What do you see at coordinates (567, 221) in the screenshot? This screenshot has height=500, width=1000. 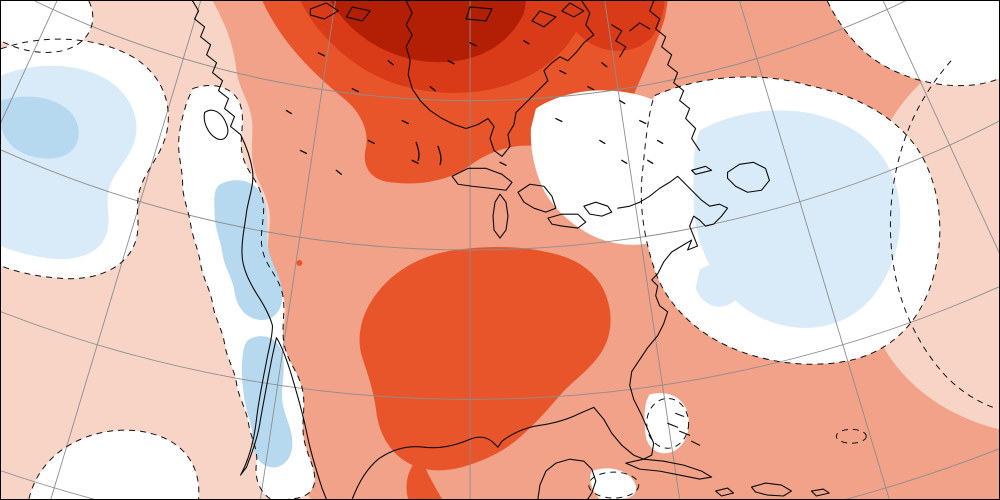 I see `coastline-lake-erie` at bounding box center [567, 221].